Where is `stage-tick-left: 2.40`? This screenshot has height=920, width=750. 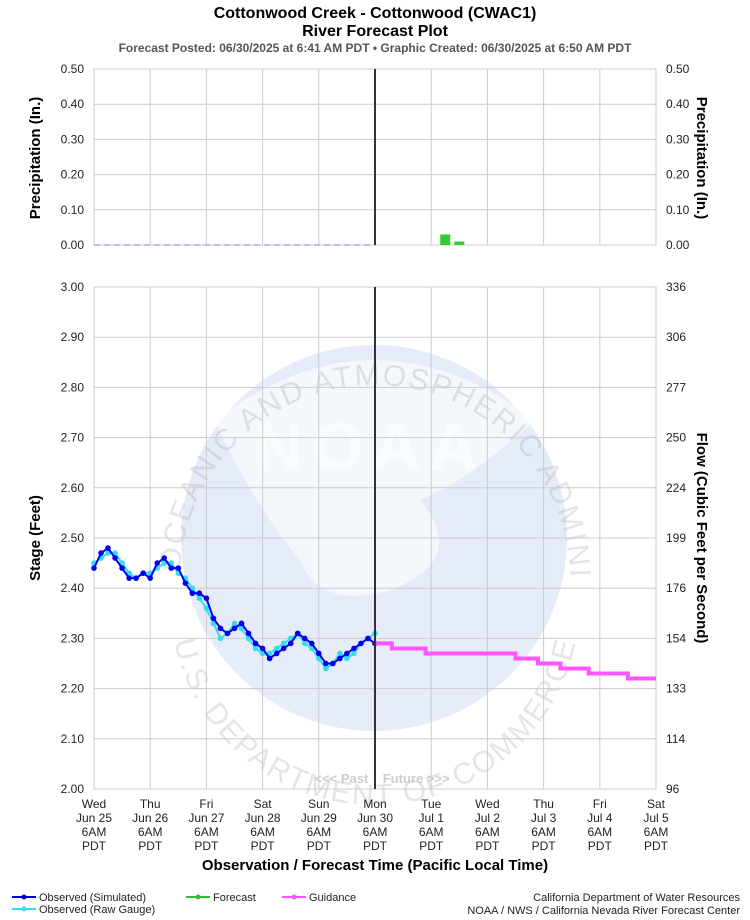 stage-tick-left: 2.40 is located at coordinates (73, 588).